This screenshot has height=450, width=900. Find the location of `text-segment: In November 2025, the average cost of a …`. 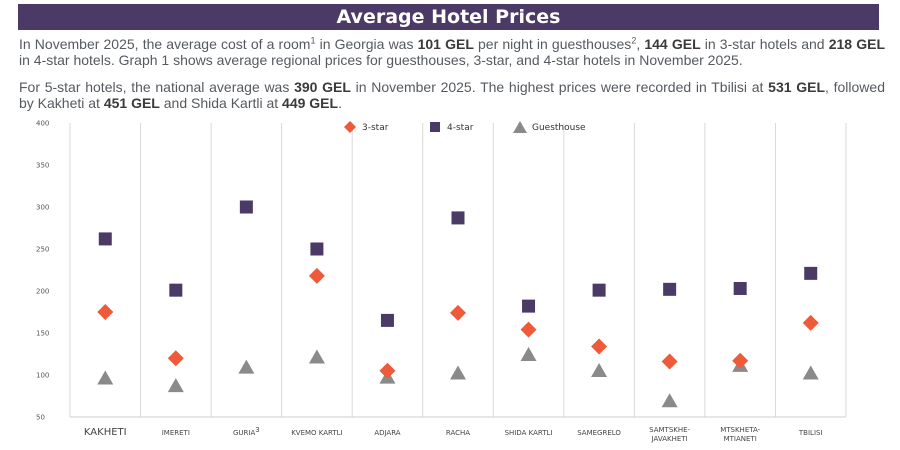

text-segment: In November 2025, the average cost of a … is located at coordinates (165, 44).